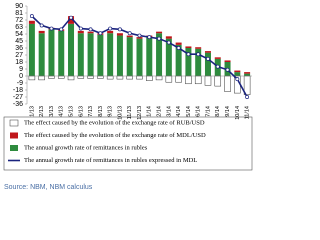 This screenshot has width=320, height=240. Describe the element at coordinates (81, 111) in the screenshot. I see `x-tick-label: 6/13` at that location.